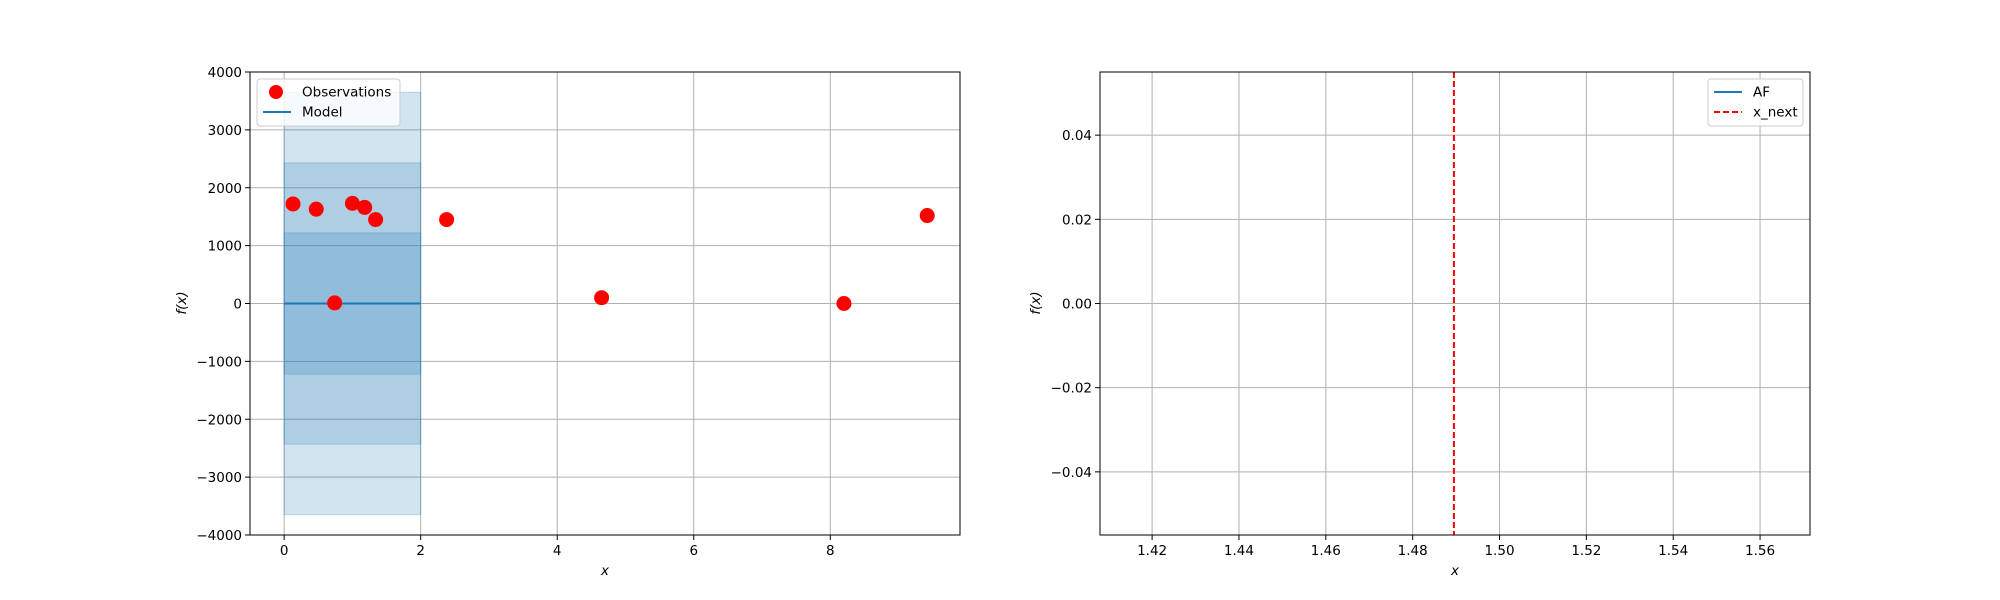  Describe the element at coordinates (219, 536) in the screenshot. I see `y-tick-label: −4000` at that location.